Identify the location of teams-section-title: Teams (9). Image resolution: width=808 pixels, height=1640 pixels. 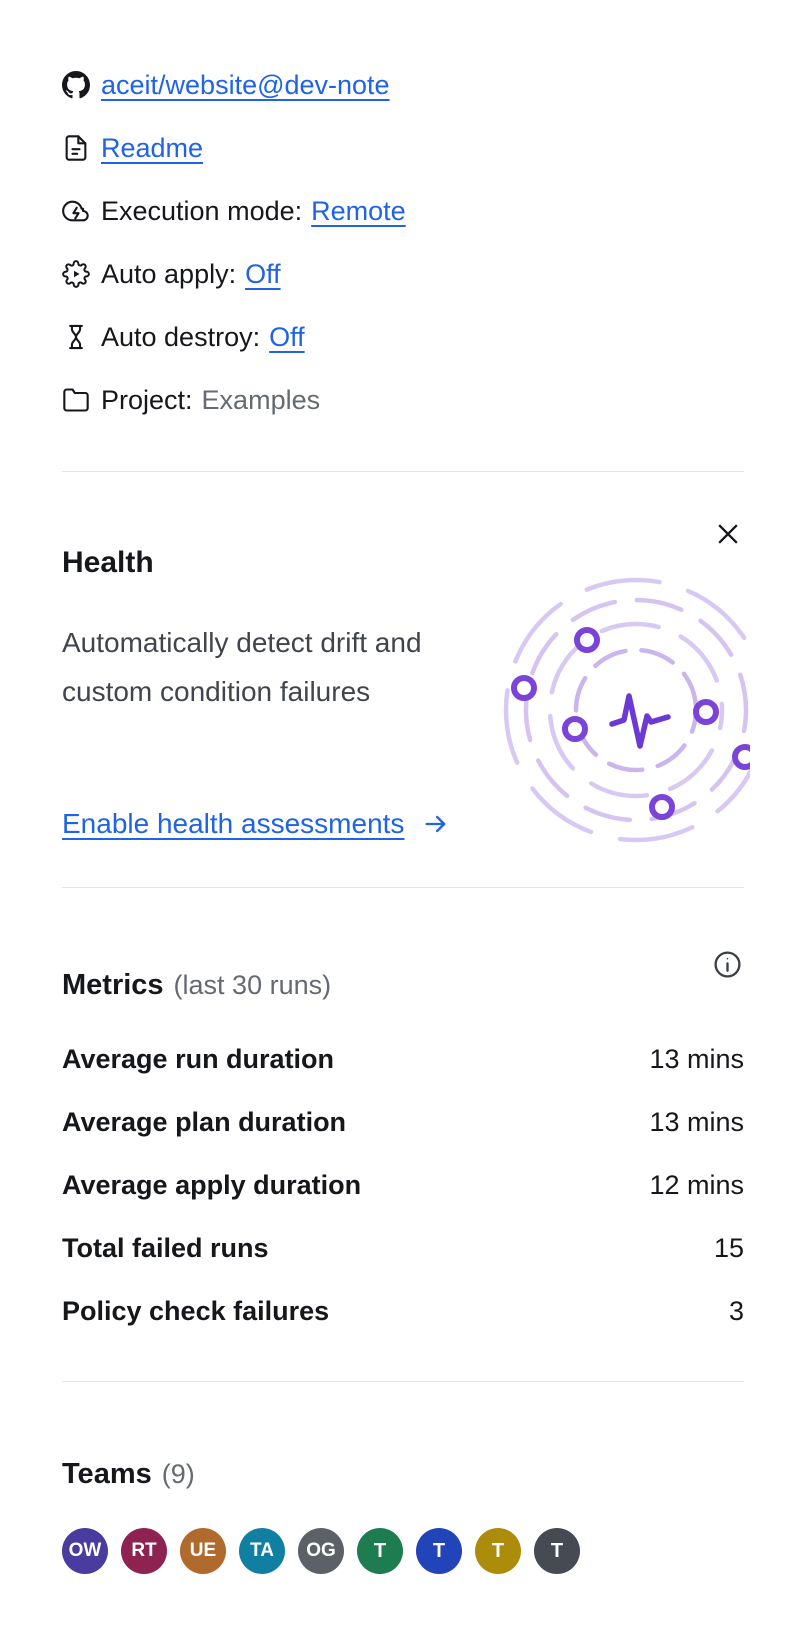
(128, 1474).